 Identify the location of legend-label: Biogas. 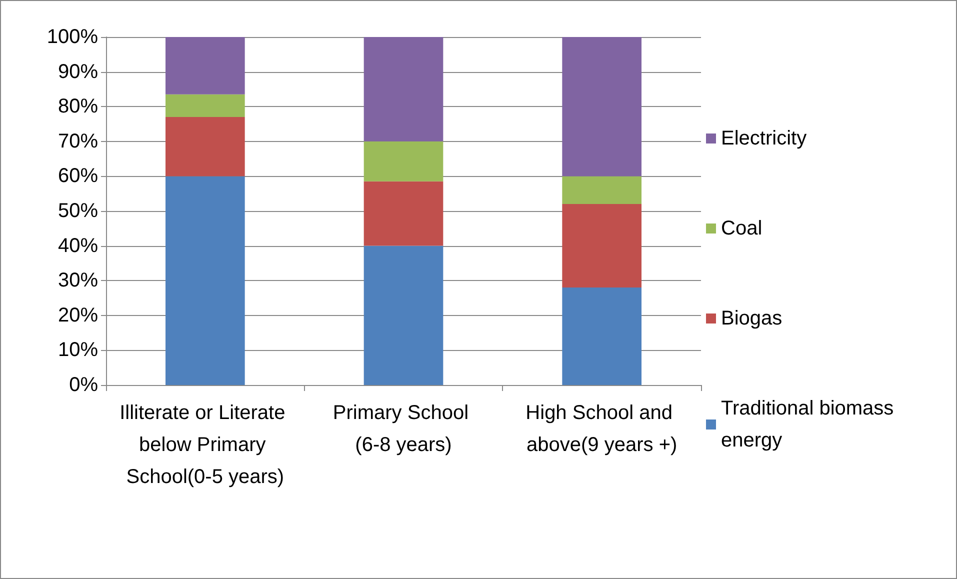
(751, 319).